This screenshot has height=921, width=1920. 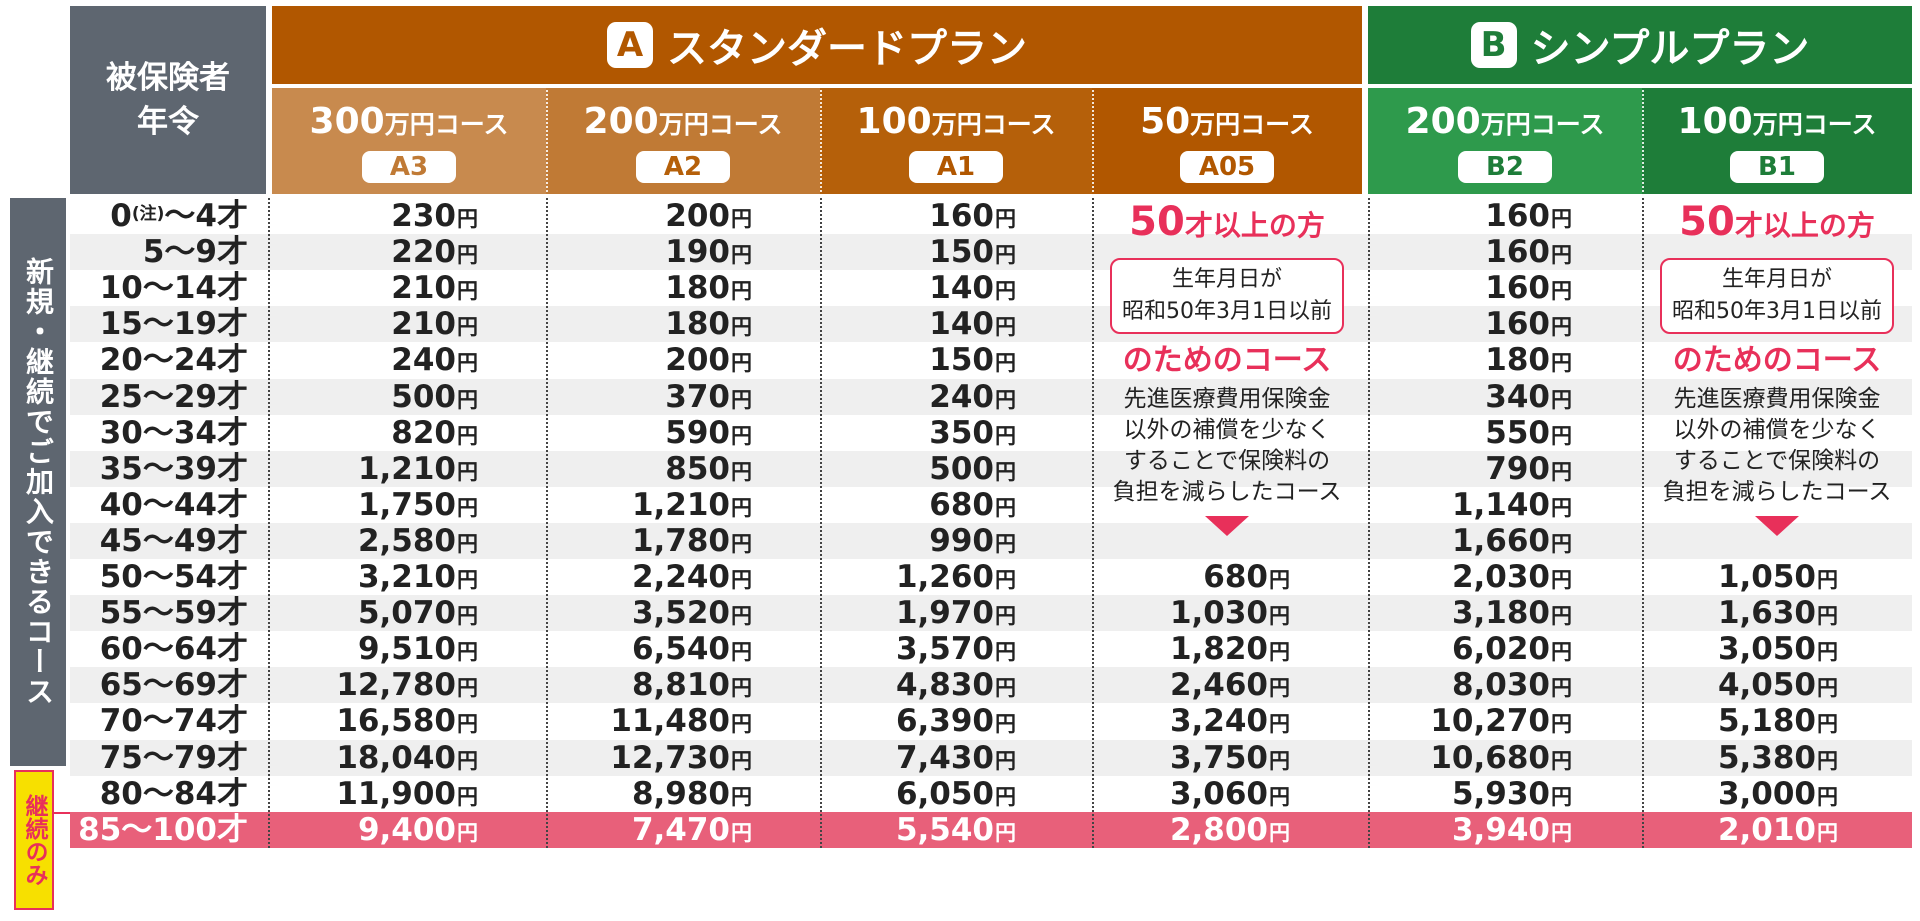 I want to click on premium-value: 1,750, so click(x=406, y=504).